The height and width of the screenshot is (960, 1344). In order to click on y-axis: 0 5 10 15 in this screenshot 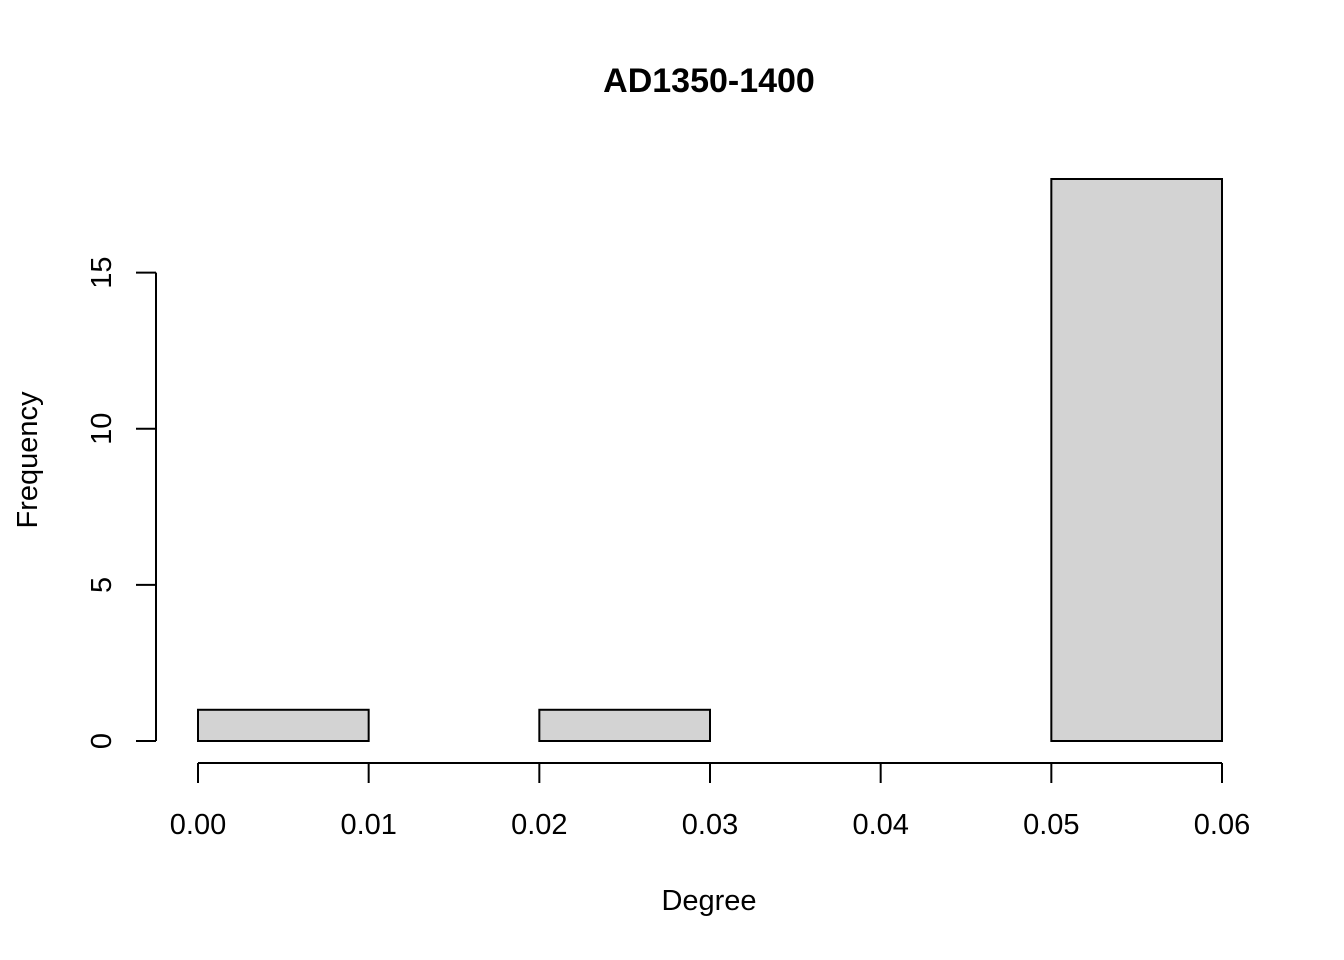, I will do `click(121, 503)`.